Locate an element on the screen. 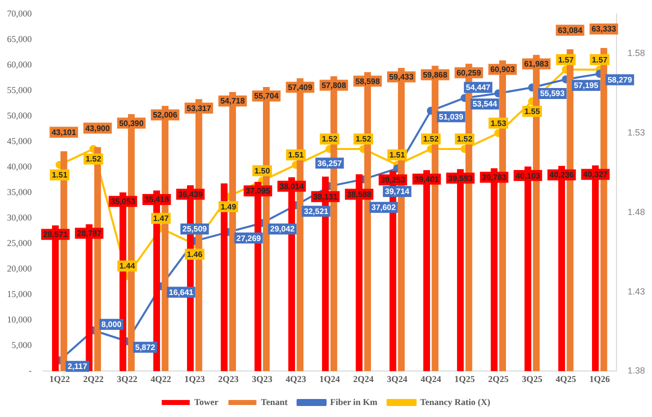 This screenshot has width=652, height=417. y-tick-label: 25,000 is located at coordinates (19, 243).